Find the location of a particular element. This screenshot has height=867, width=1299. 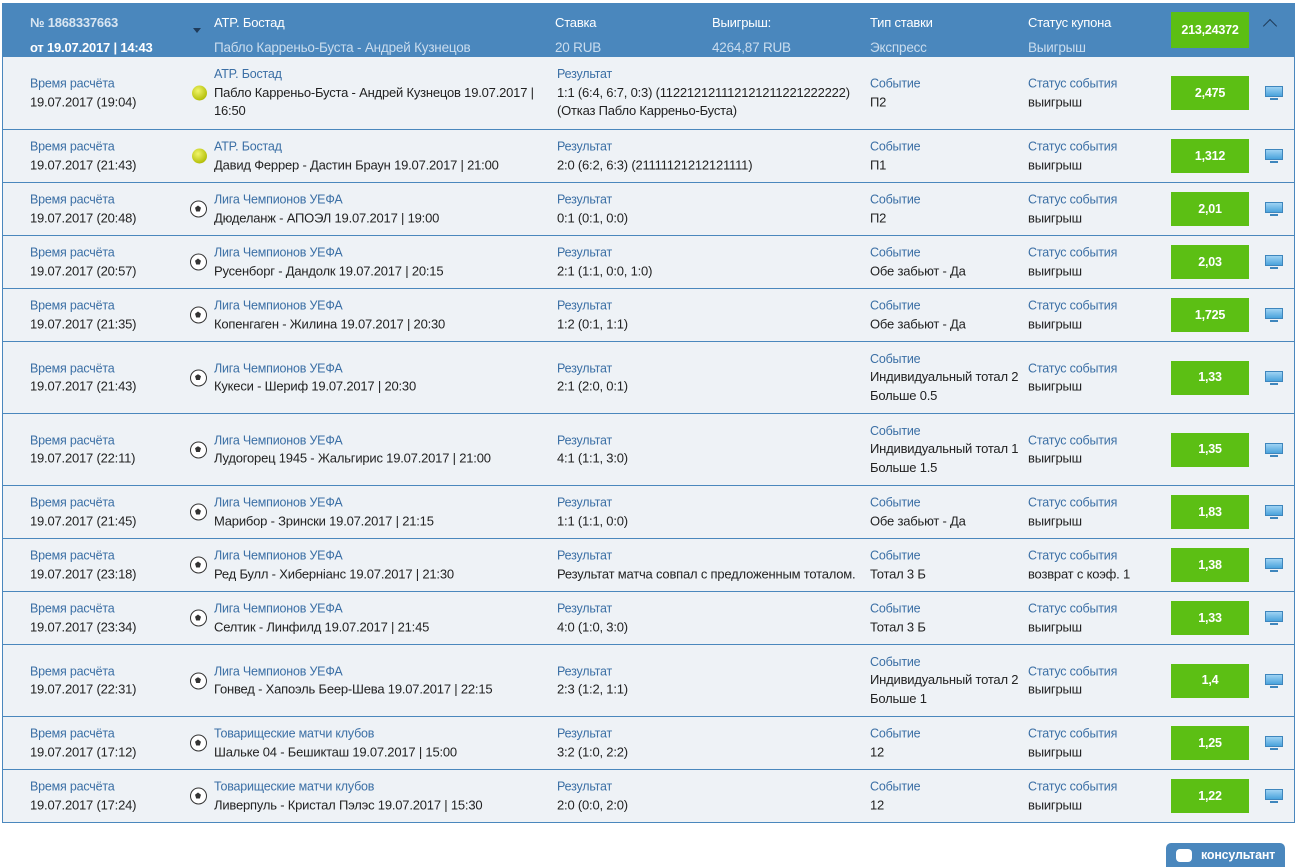

tennis-ball-icon is located at coordinates (199, 93).